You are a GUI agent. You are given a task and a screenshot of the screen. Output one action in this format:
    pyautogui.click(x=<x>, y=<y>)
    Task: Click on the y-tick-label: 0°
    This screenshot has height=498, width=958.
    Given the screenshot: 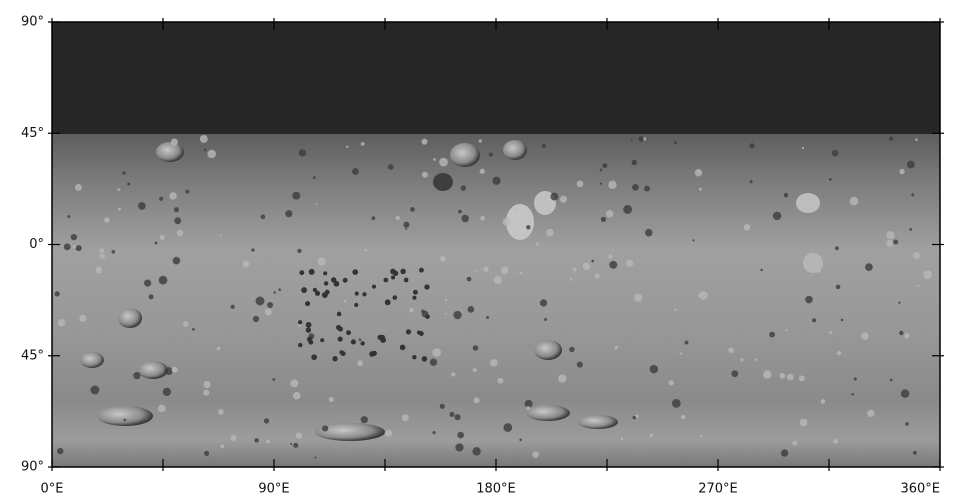 What is the action you would take?
    pyautogui.click(x=36, y=244)
    